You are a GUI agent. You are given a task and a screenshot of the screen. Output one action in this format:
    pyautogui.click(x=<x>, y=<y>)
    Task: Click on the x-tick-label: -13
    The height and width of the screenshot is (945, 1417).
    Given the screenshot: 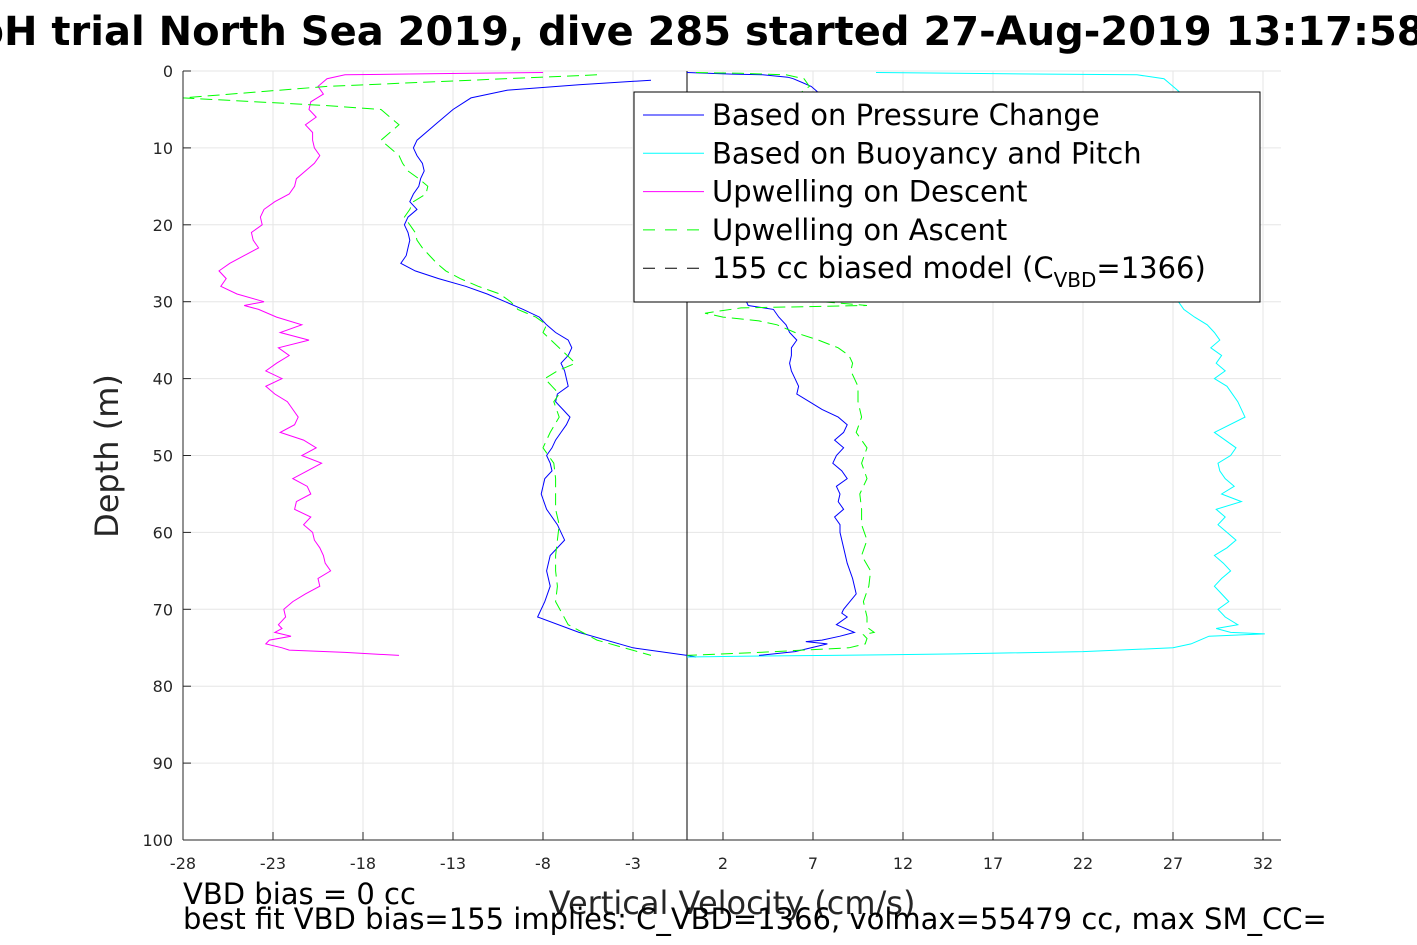 What is the action you would take?
    pyautogui.click(x=453, y=863)
    